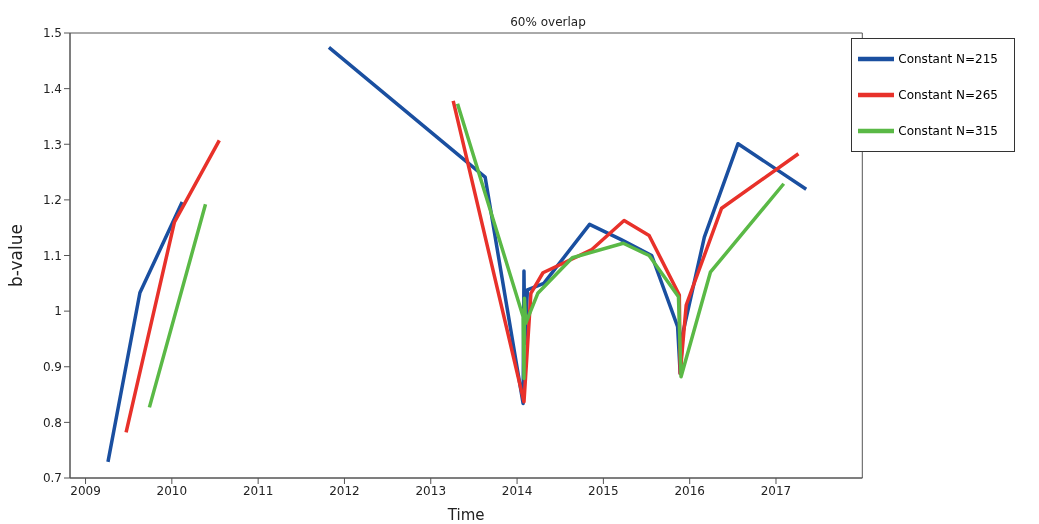 This screenshot has height=524, width=1039. I want to click on x-tick-label: 2015, so click(603, 490).